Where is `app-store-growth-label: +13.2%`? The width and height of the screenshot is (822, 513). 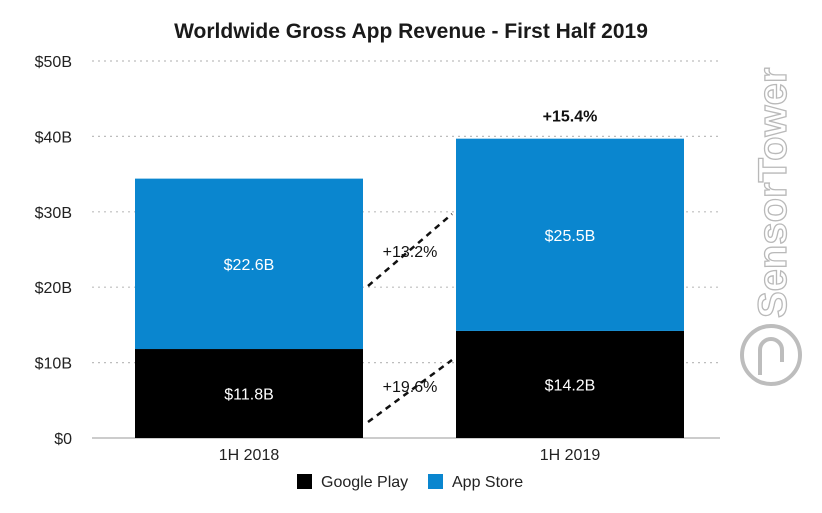 app-store-growth-label: +13.2% is located at coordinates (410, 252).